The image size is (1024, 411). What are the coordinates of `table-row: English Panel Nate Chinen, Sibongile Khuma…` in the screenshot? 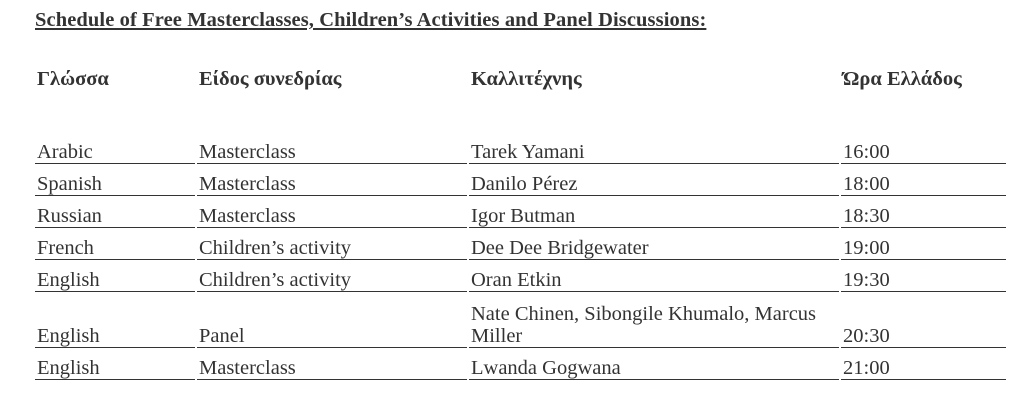 It's located at (520, 320).